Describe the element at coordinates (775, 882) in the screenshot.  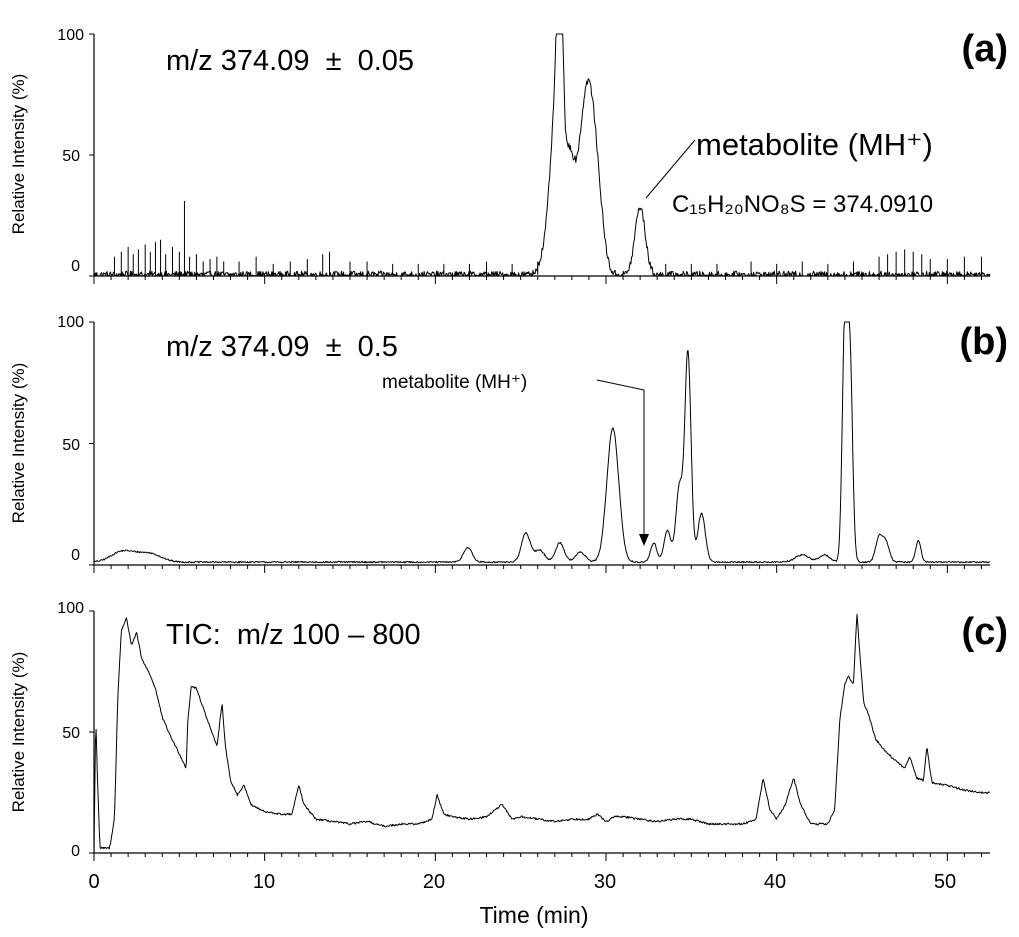
I see `x-tick-label-40: 40` at that location.